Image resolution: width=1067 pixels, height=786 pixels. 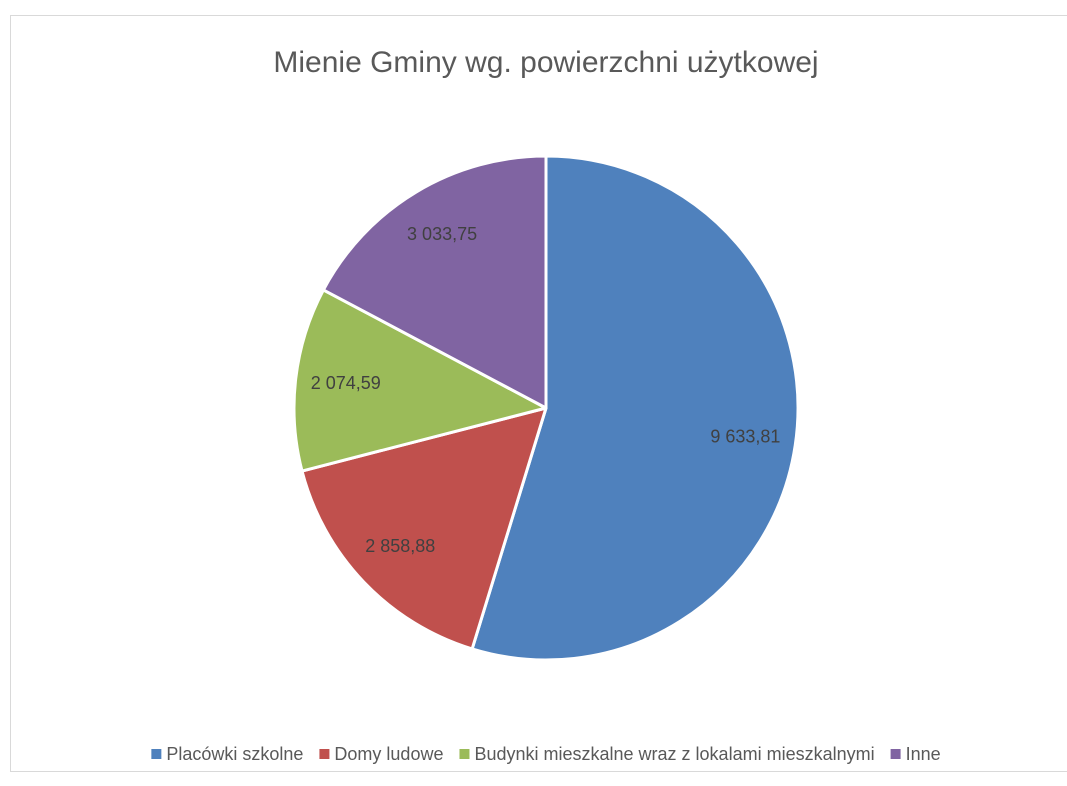 What do you see at coordinates (442, 234) in the screenshot?
I see `data-label: 3 033,75` at bounding box center [442, 234].